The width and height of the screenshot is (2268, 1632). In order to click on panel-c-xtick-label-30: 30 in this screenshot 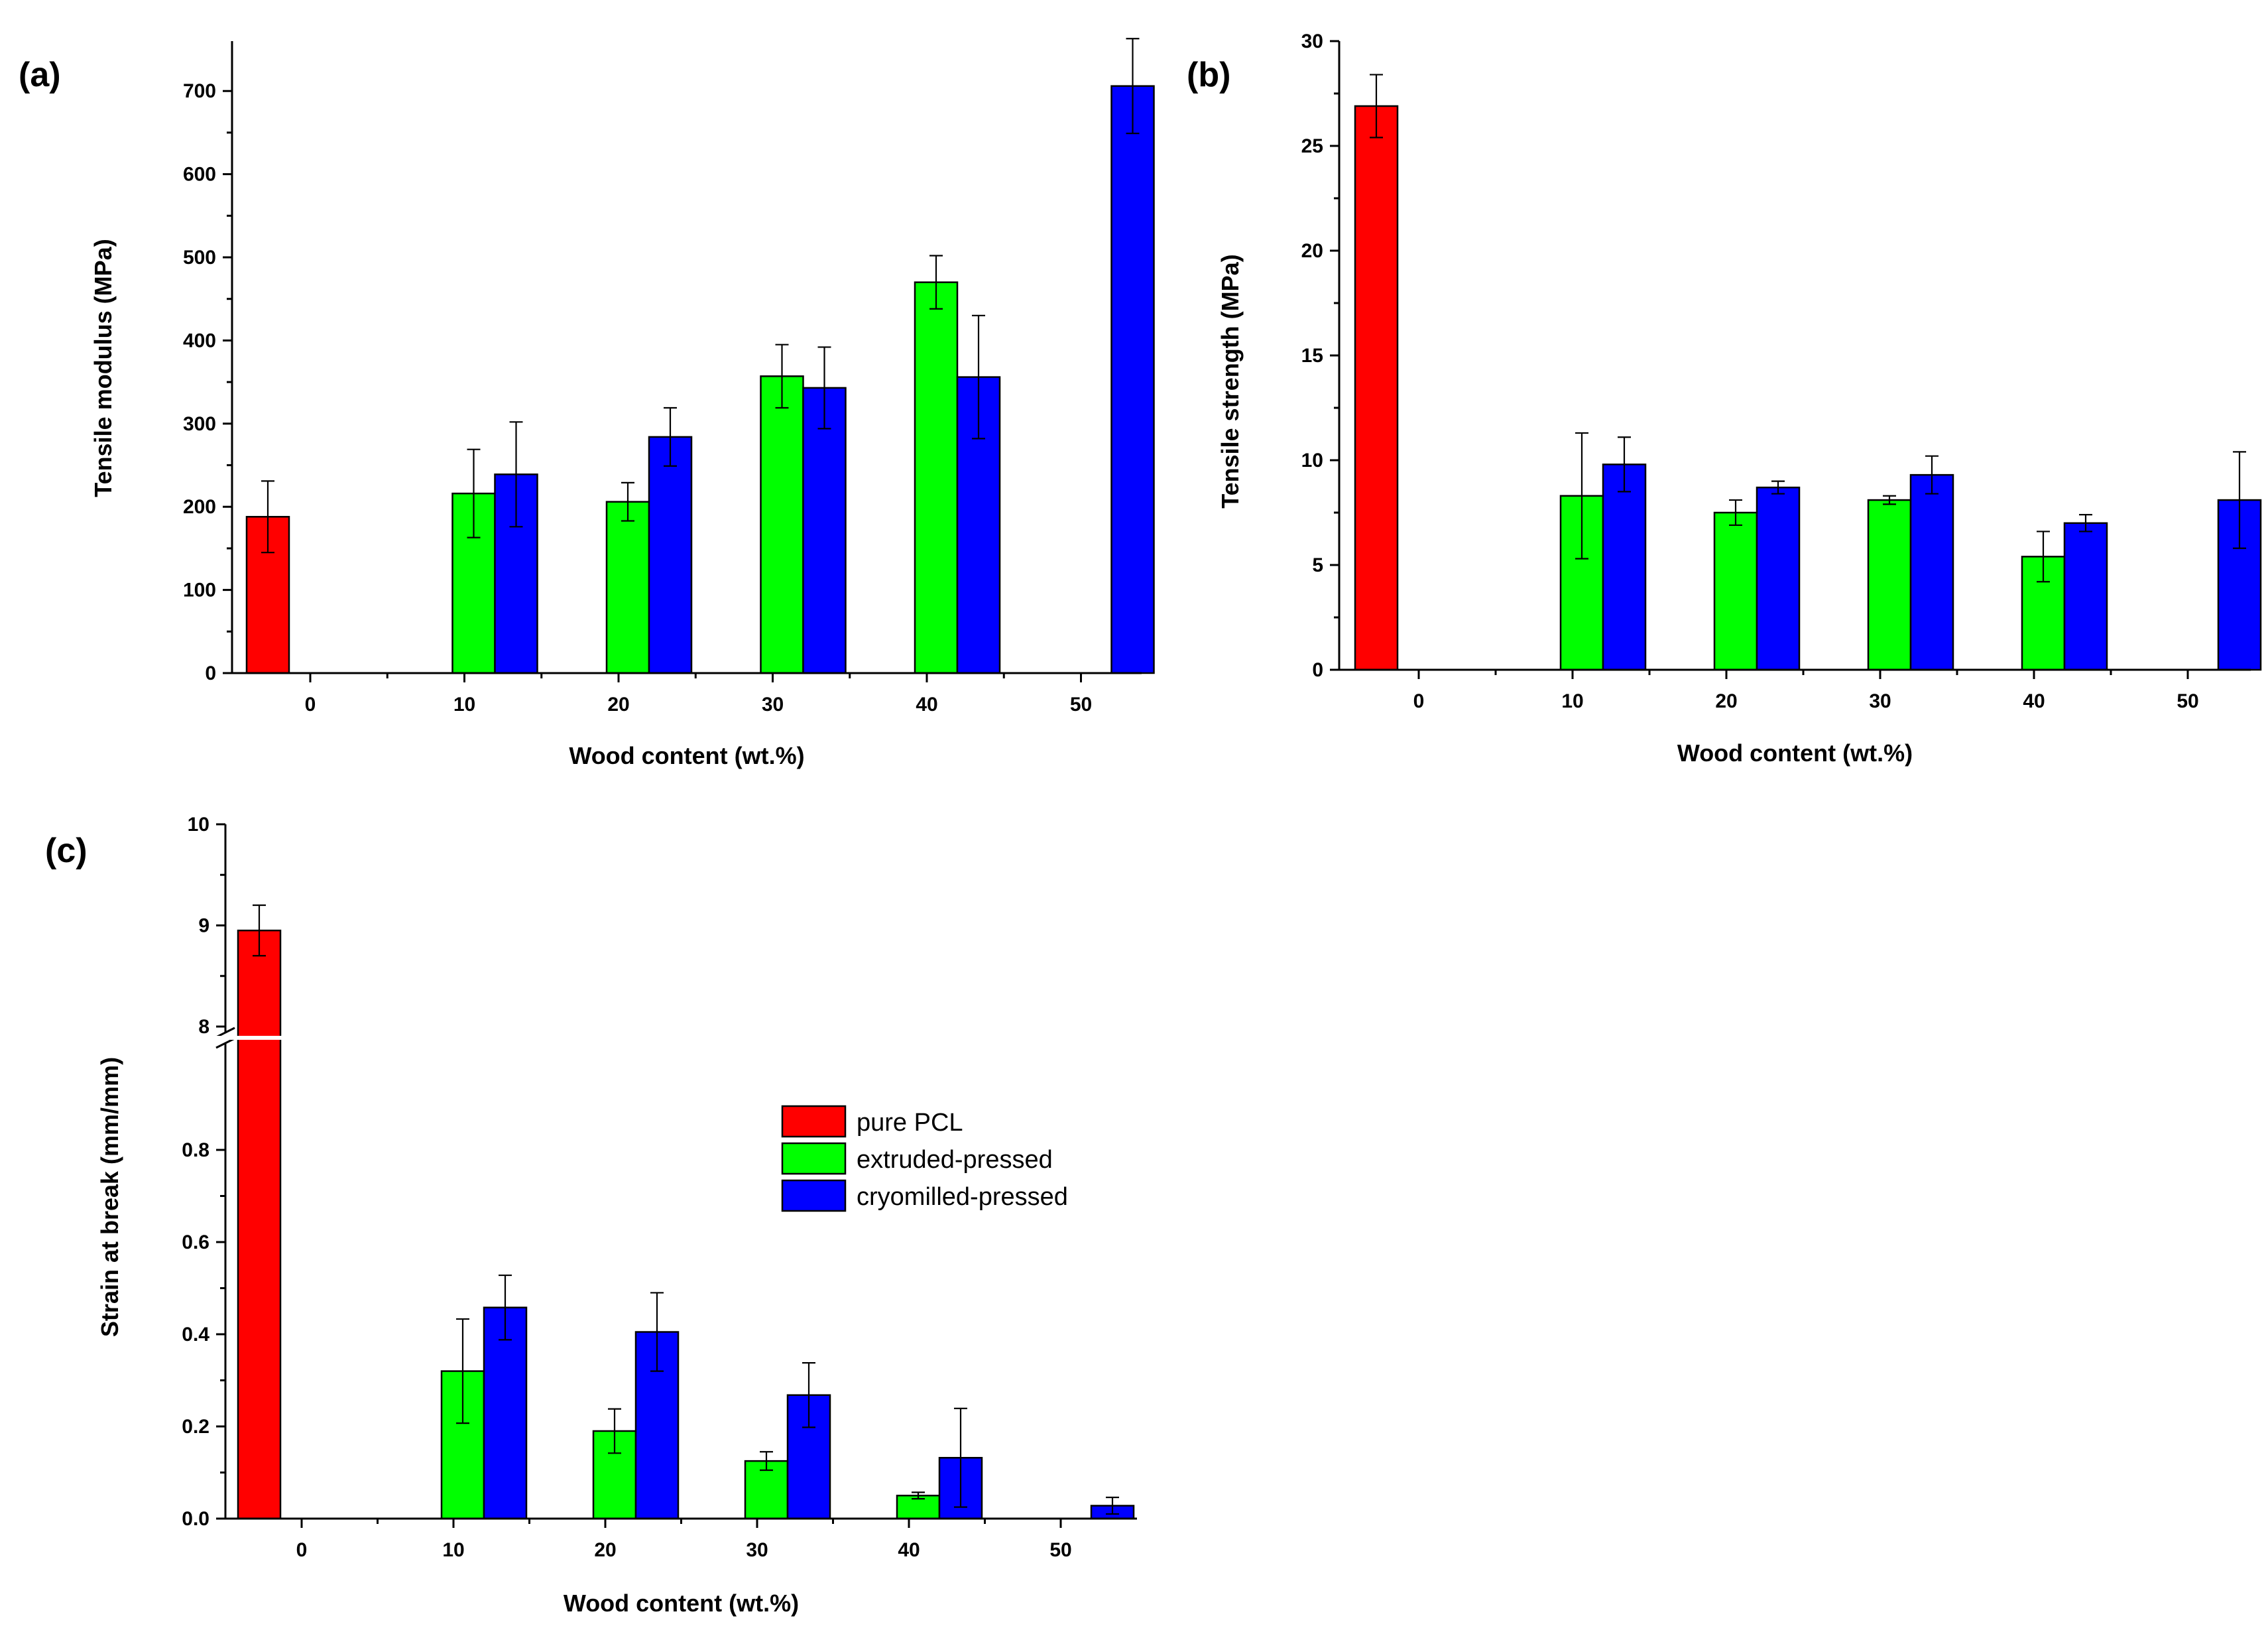, I will do `click(757, 1550)`.